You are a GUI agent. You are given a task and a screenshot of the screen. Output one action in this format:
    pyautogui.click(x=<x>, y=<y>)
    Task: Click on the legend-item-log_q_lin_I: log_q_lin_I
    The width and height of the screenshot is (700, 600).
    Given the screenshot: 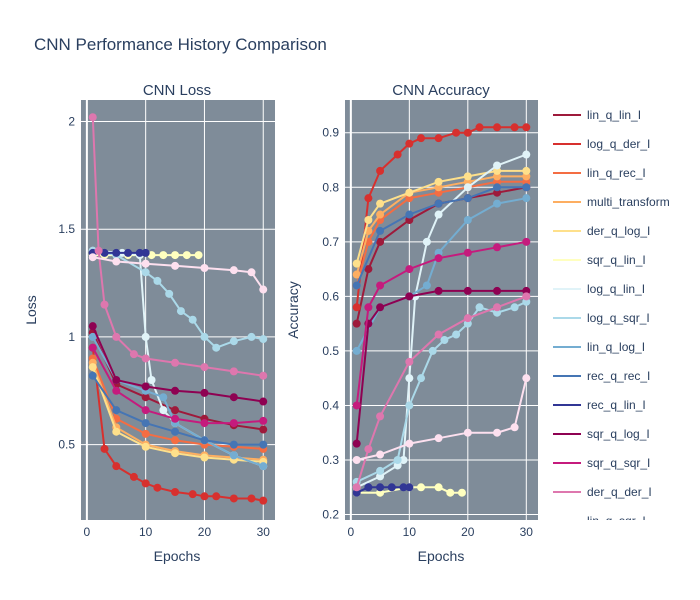 What is the action you would take?
    pyautogui.click(x=599, y=289)
    